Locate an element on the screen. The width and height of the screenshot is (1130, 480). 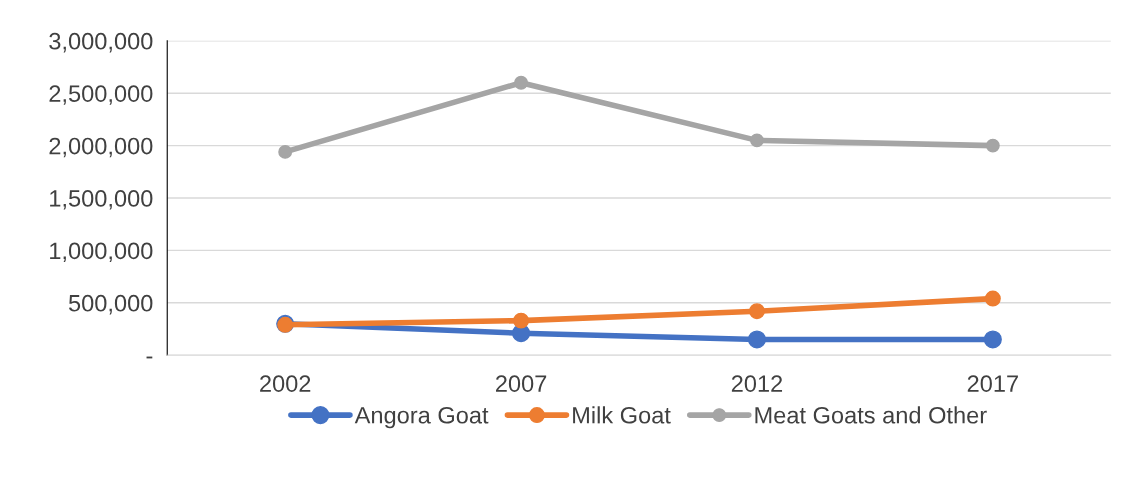
y-tick-label: 2,500,000 is located at coordinates (101, 95).